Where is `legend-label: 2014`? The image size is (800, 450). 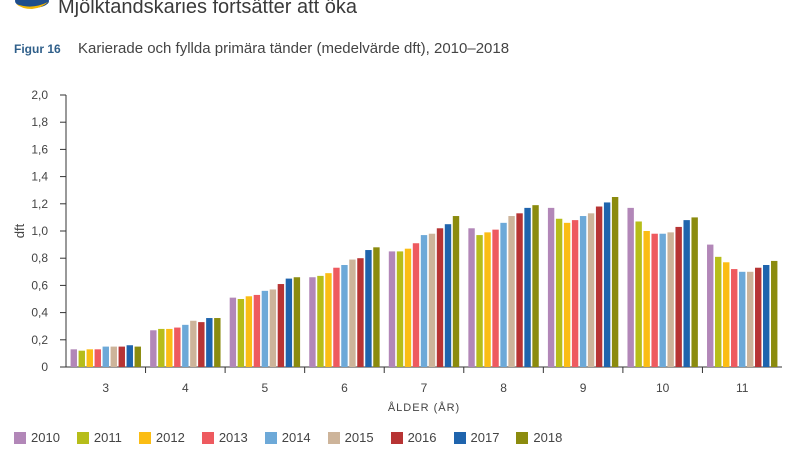 legend-label: 2014 is located at coordinates (296, 437).